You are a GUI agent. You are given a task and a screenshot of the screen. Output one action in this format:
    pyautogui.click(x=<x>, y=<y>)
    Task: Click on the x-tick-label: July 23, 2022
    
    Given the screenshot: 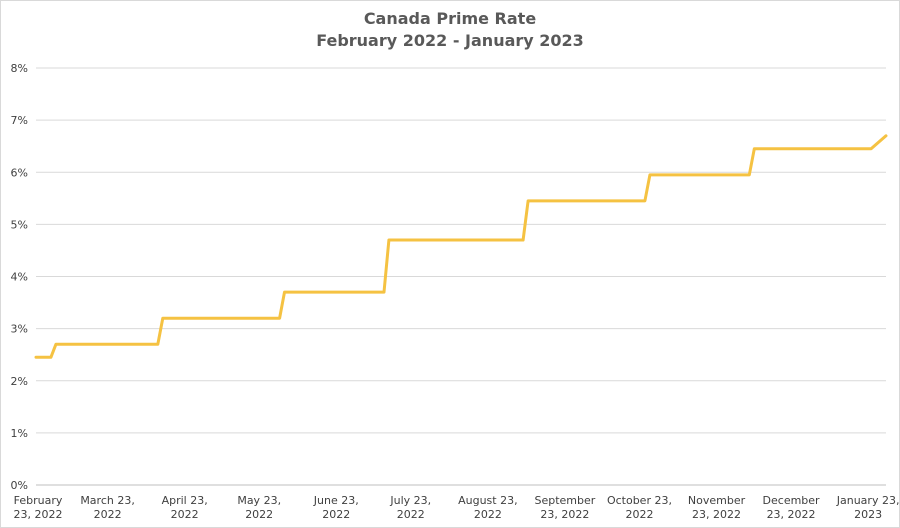 What is the action you would take?
    pyautogui.click(x=410, y=507)
    